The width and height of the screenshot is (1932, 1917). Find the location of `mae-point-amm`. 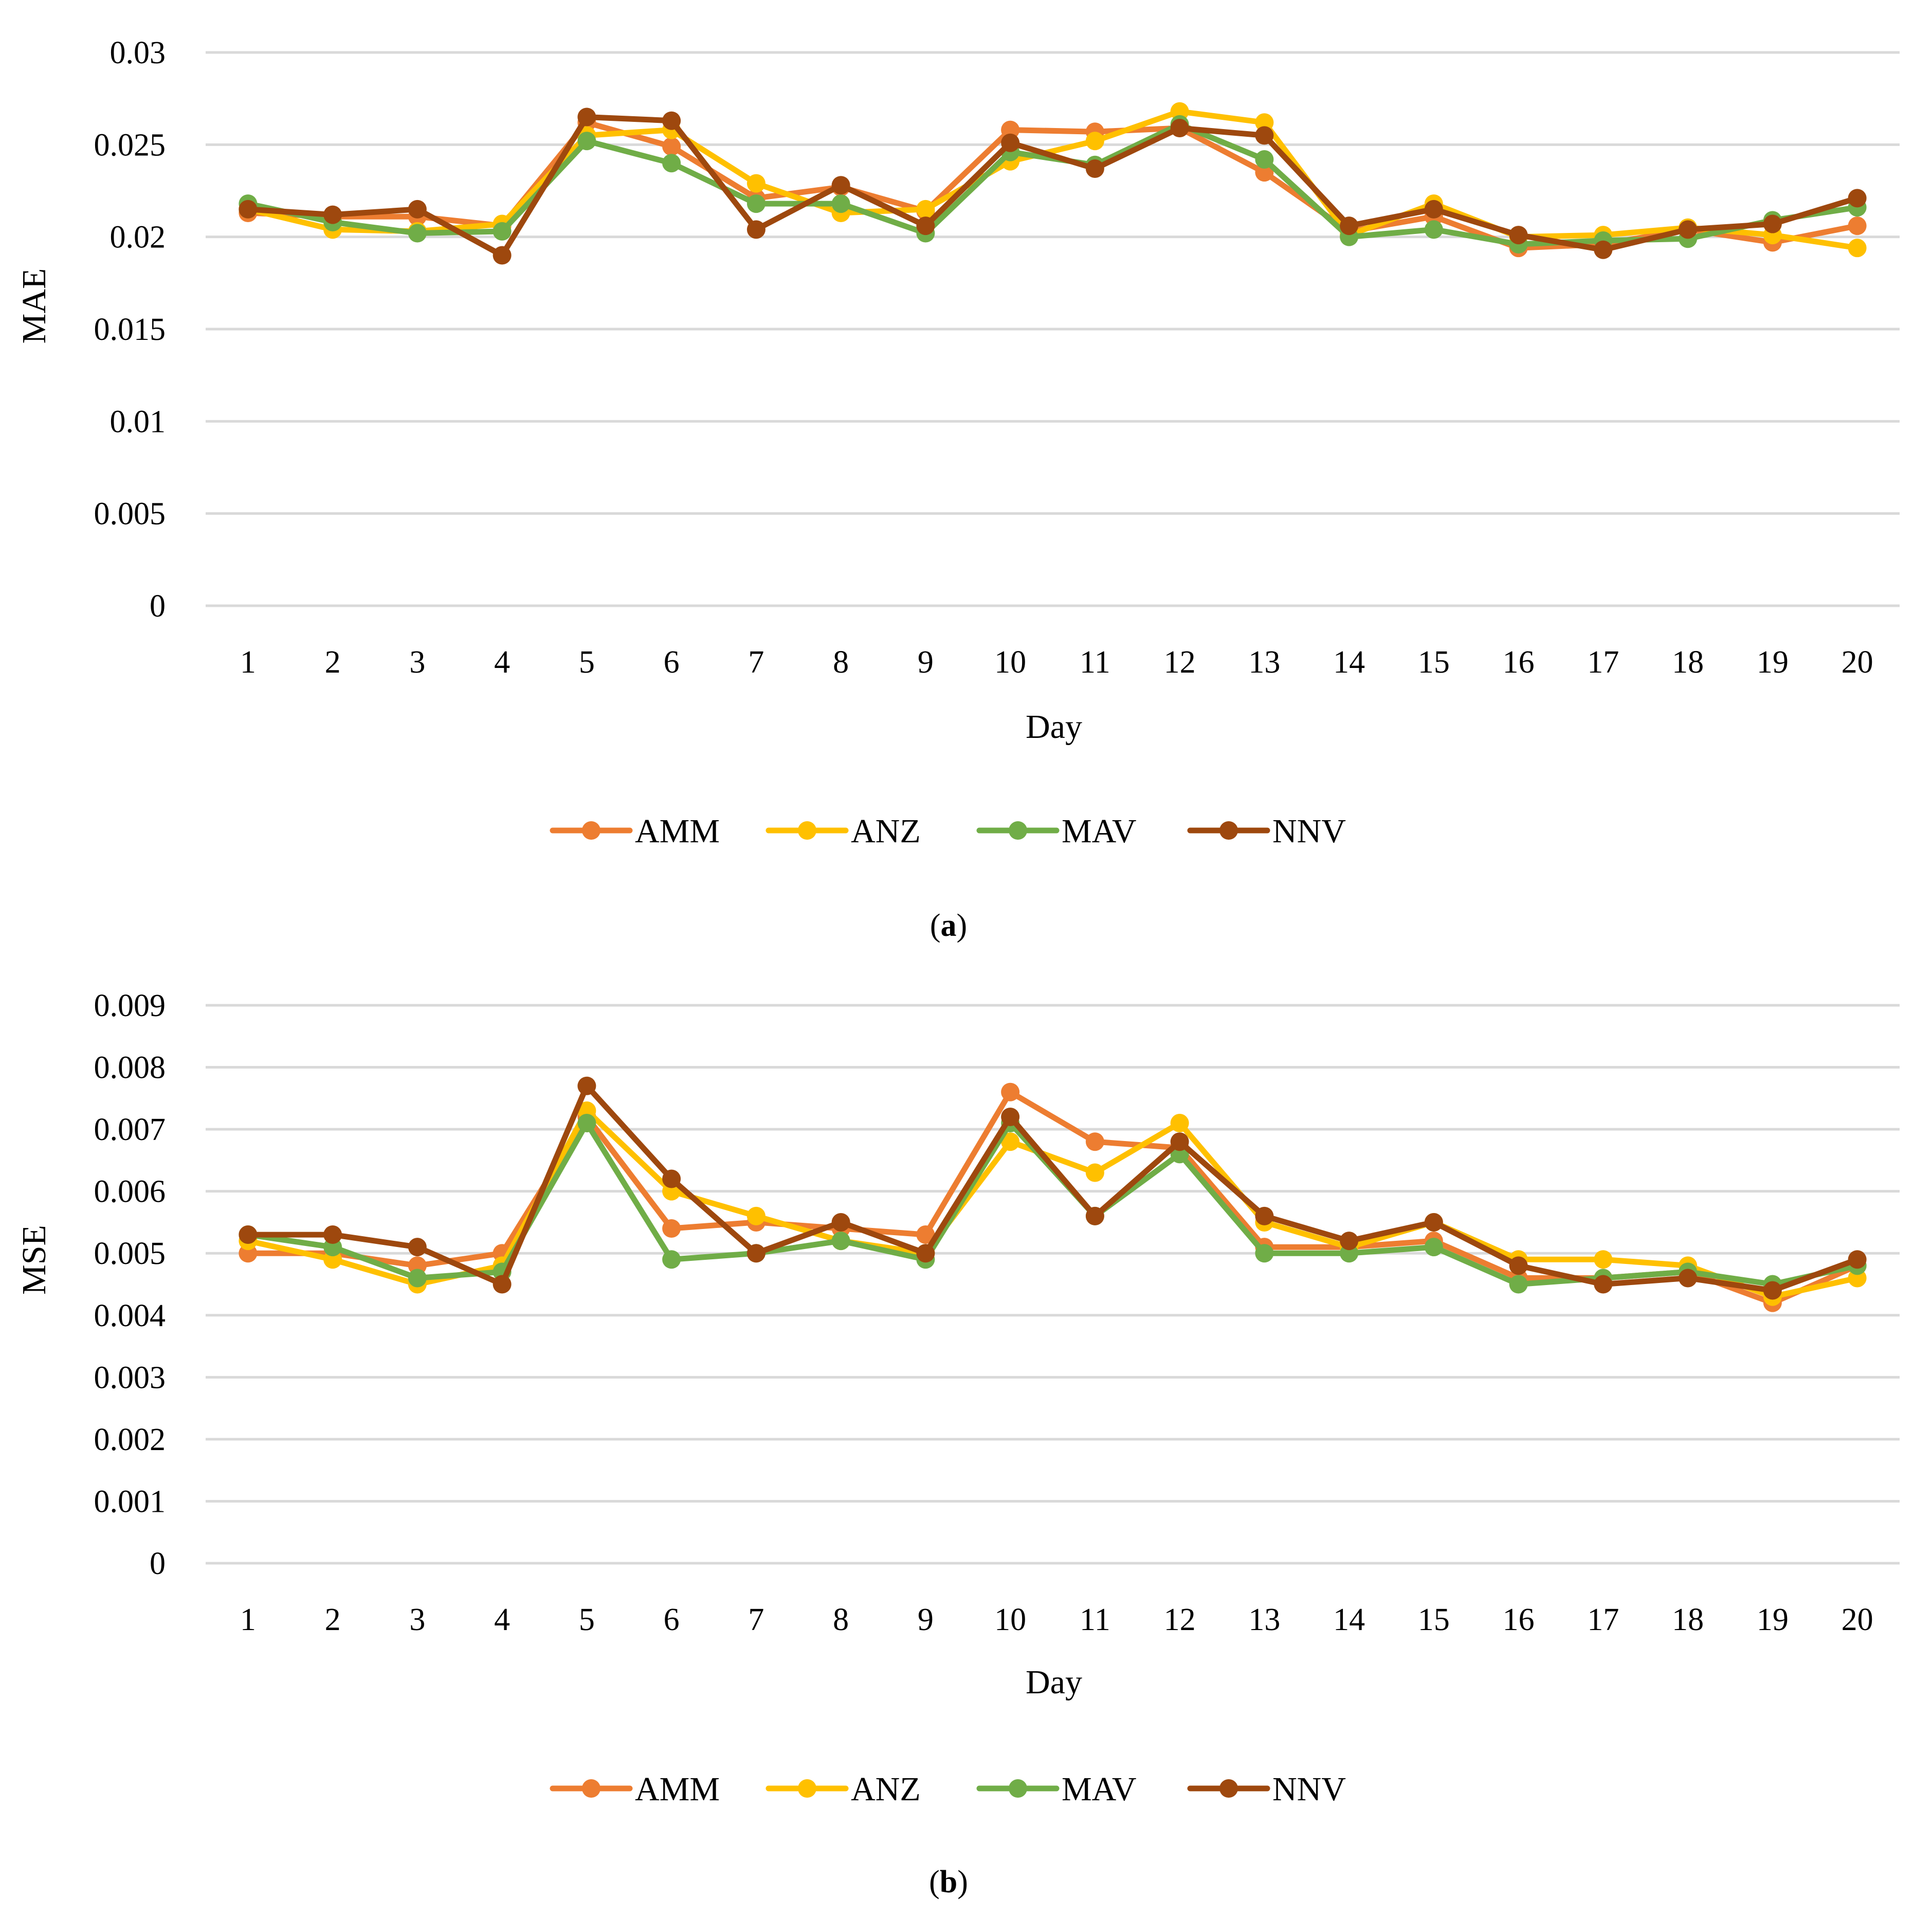

mae-point-amm is located at coordinates (671, 146).